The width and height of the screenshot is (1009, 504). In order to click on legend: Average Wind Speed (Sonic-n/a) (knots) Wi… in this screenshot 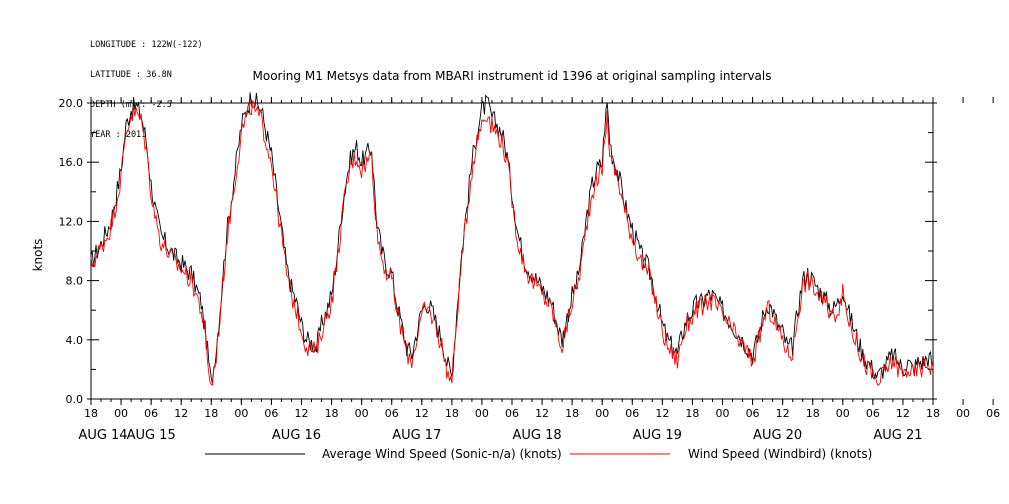, I will do `click(538, 454)`.